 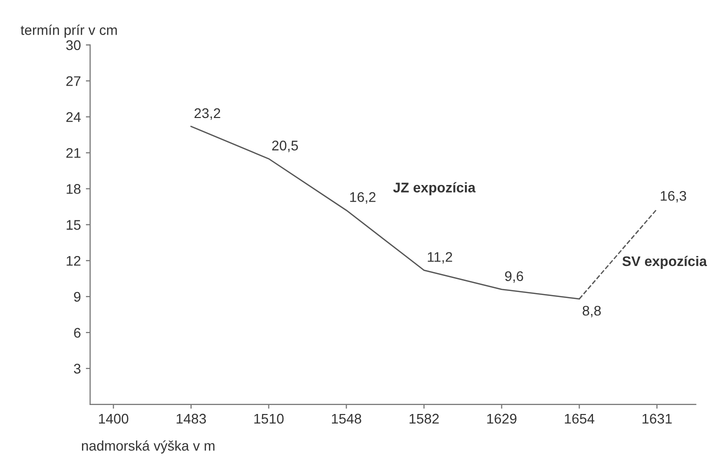 What do you see at coordinates (591, 312) in the screenshot?
I see `data-label: 8,8` at bounding box center [591, 312].